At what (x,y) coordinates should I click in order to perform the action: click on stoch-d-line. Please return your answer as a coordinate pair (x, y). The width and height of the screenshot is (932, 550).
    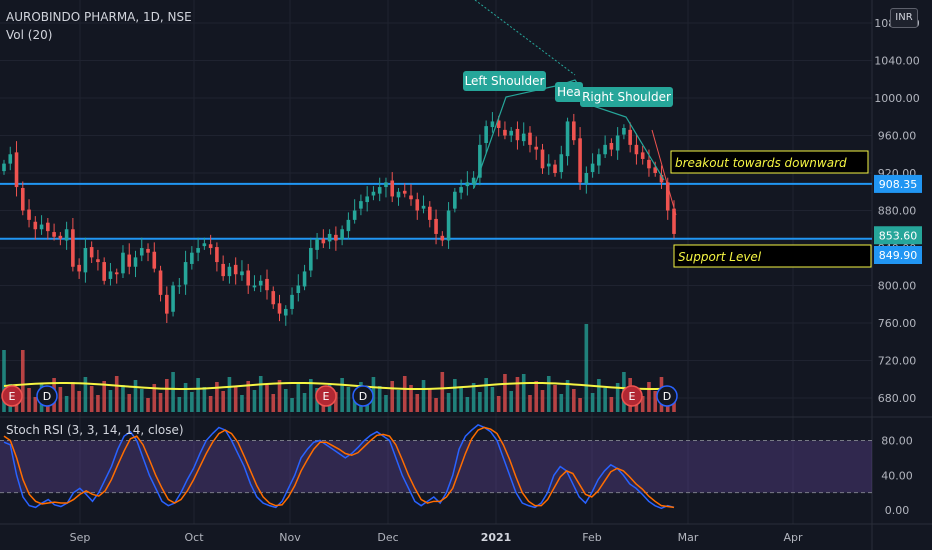
    Looking at the image, I should click on (339, 467).